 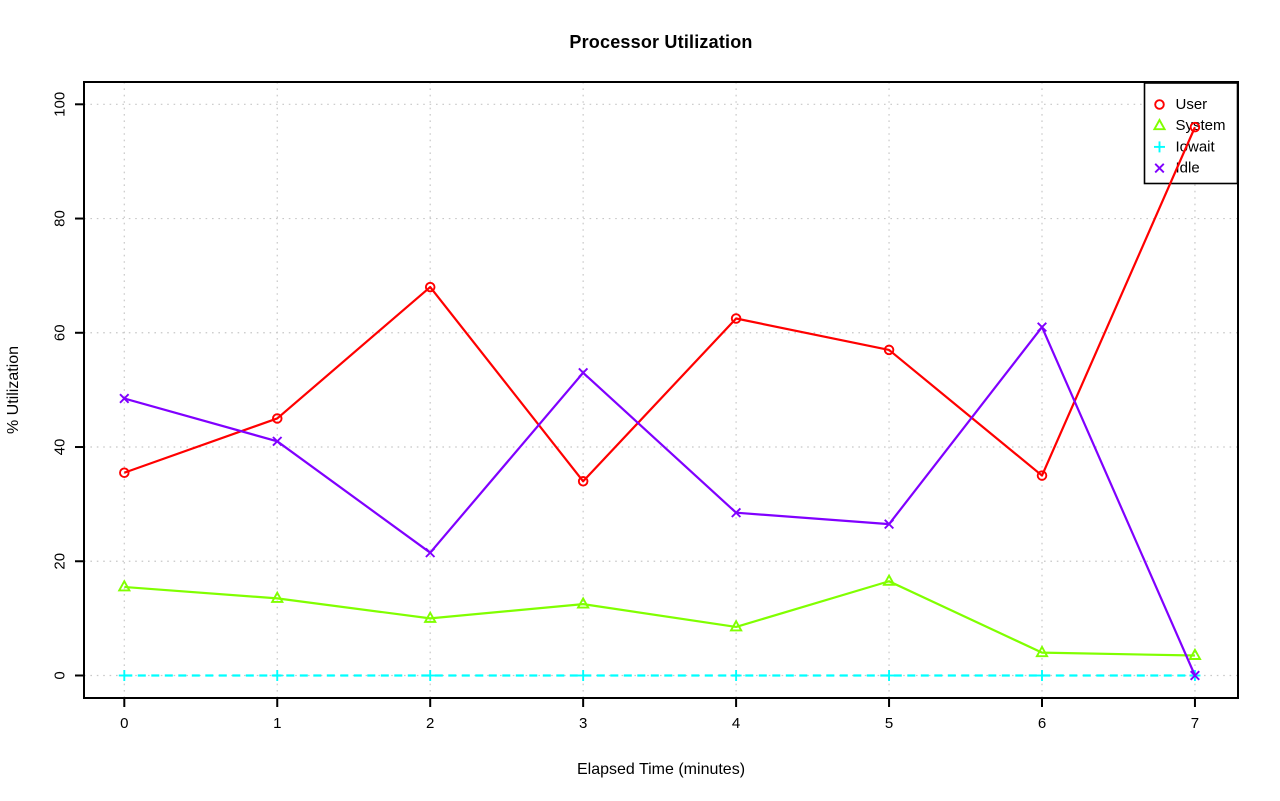 I want to click on x-tick-label: 6, so click(x=1042, y=723).